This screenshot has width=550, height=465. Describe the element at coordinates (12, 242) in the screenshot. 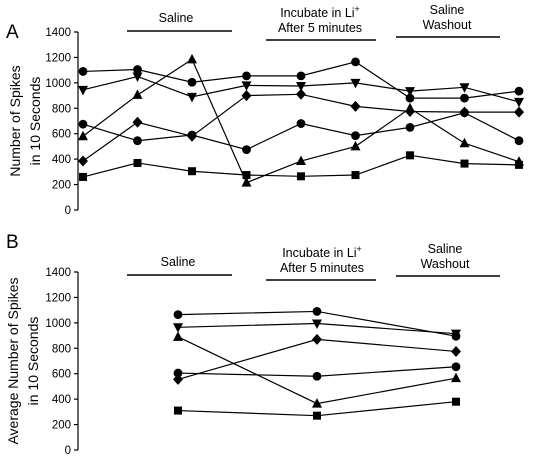

I see `panel-b-letter: B` at that location.